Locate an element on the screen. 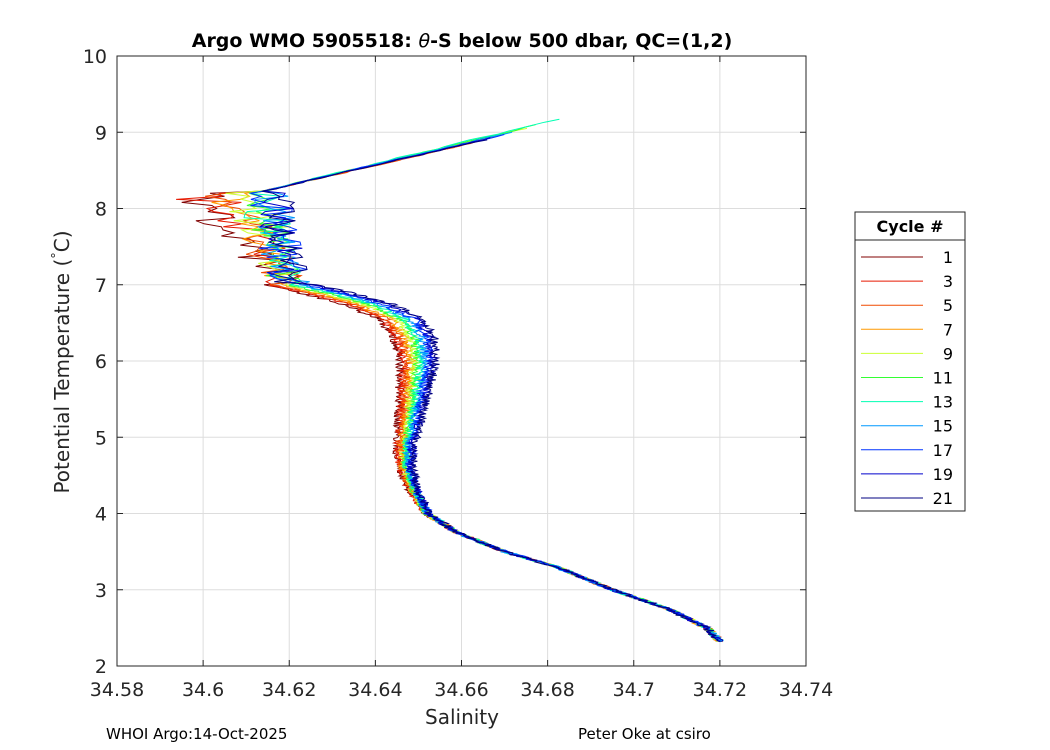 The height and width of the screenshot is (750, 1050). y-tick-label: 3 is located at coordinates (101, 591).